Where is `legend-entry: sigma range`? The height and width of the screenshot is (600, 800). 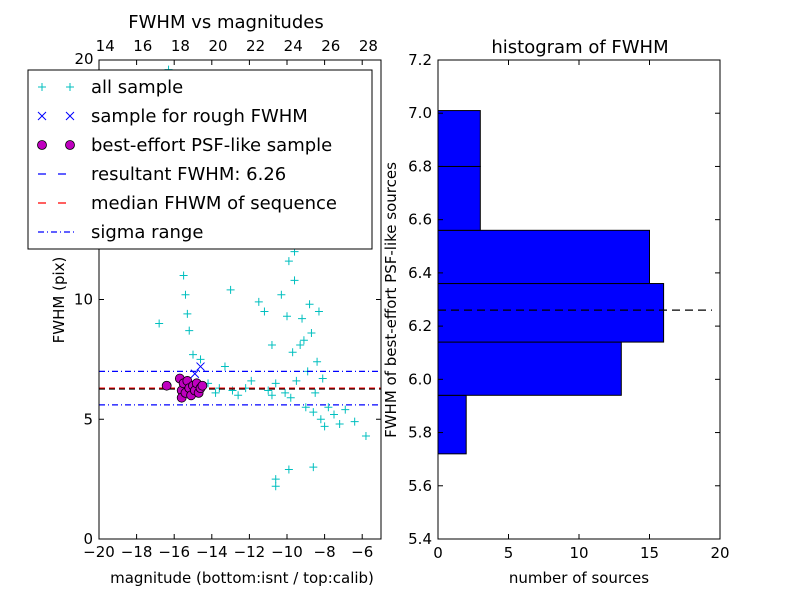
legend-entry: sigma range is located at coordinates (120, 232).